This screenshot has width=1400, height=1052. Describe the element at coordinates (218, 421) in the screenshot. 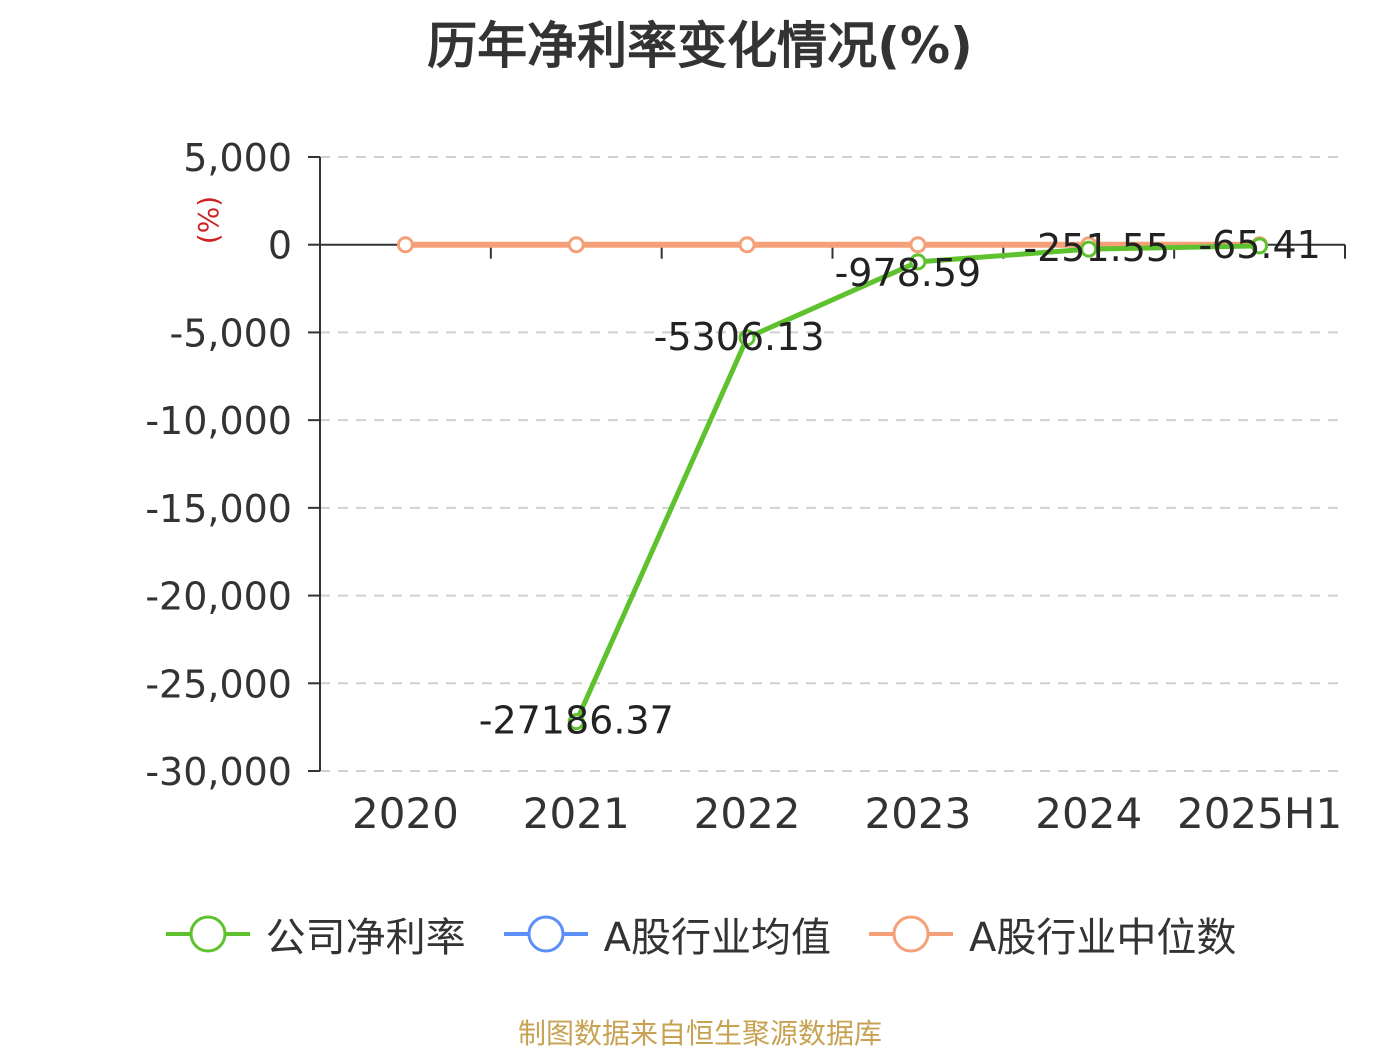

I see `y-tick-label: -10,000` at that location.